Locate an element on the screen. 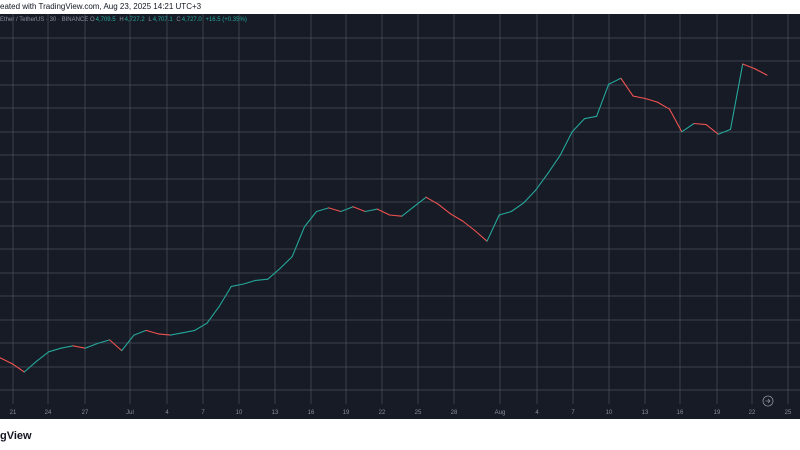  open-label: O is located at coordinates (92, 20).